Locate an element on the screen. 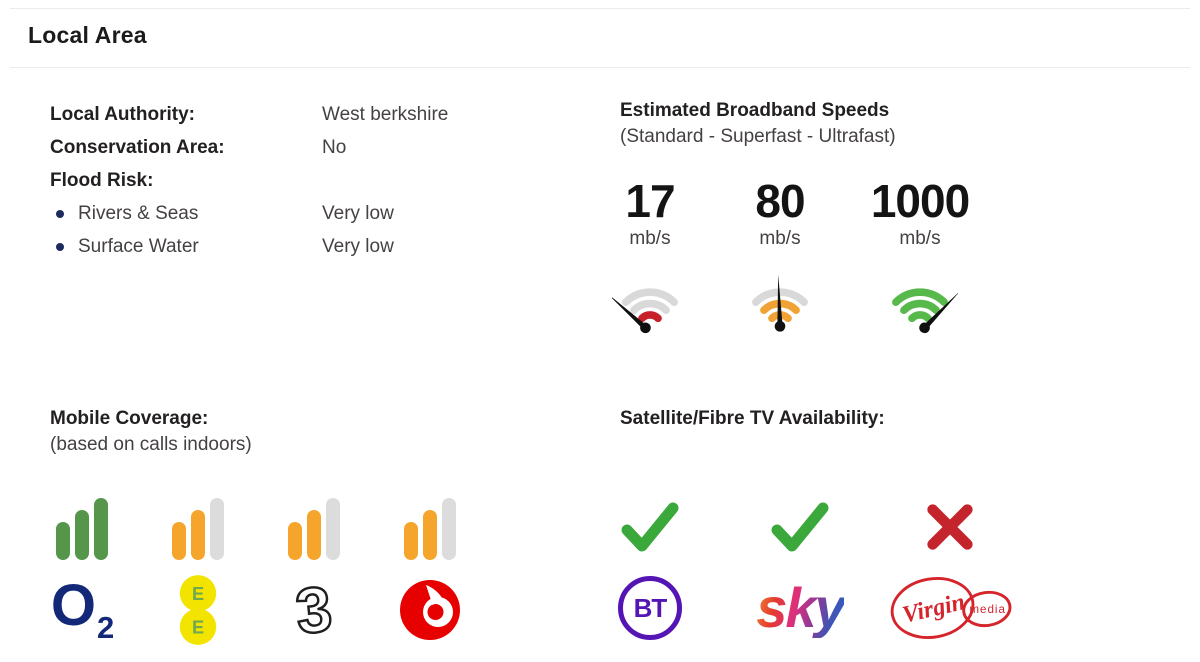 The image size is (1200, 662). info-row-conservation-area: Conservation Area: No is located at coordinates (330, 147).